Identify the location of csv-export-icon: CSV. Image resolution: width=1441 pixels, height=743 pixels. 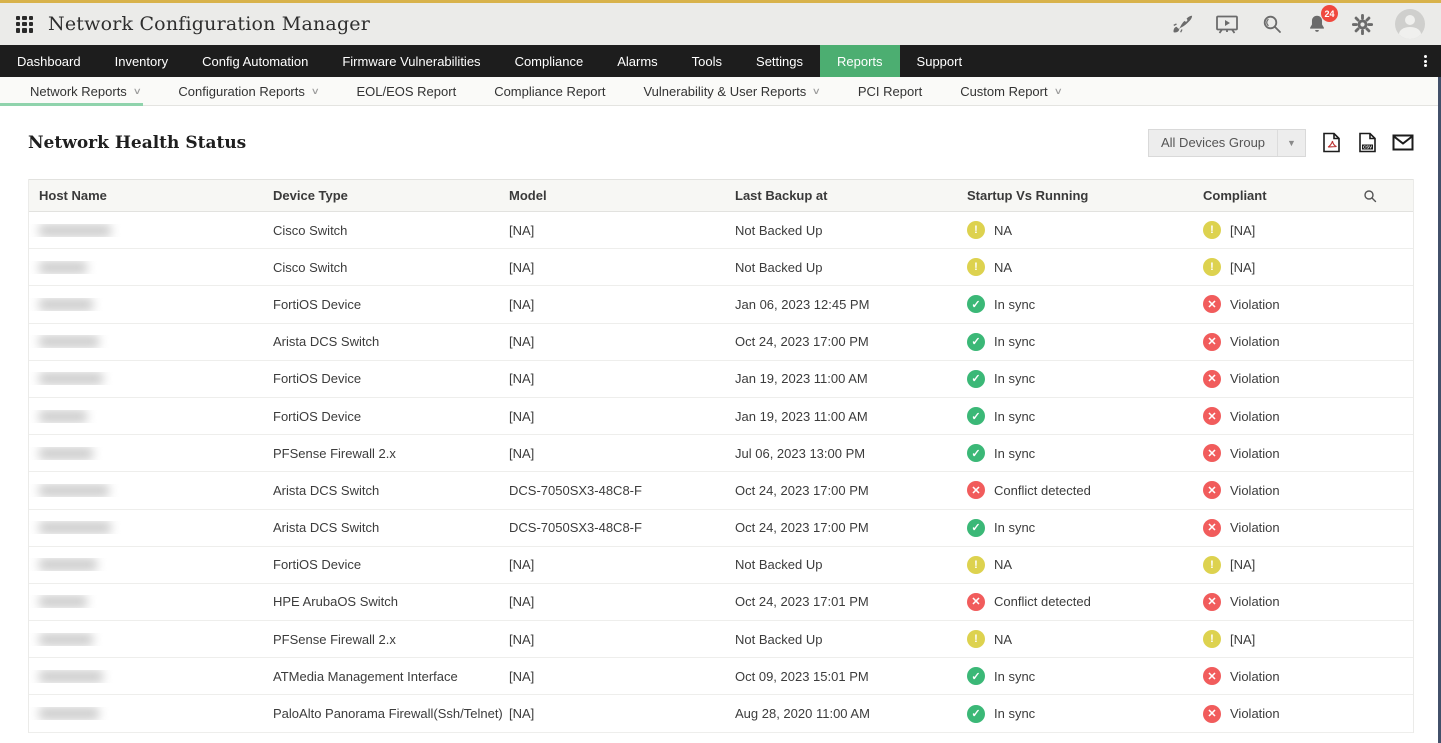
(1367, 143).